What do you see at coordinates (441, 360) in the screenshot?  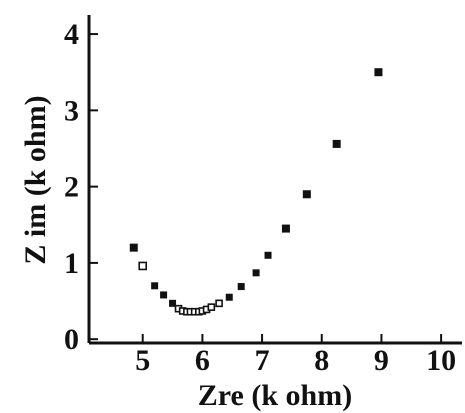 I see `x-tick-label: 10` at bounding box center [441, 360].